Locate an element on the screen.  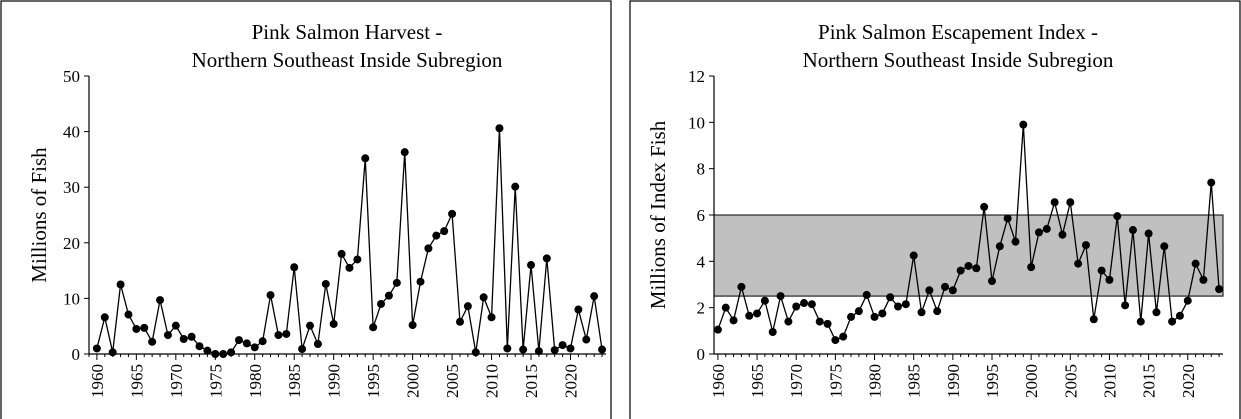
x-tick-label: 2020 is located at coordinates (570, 381).